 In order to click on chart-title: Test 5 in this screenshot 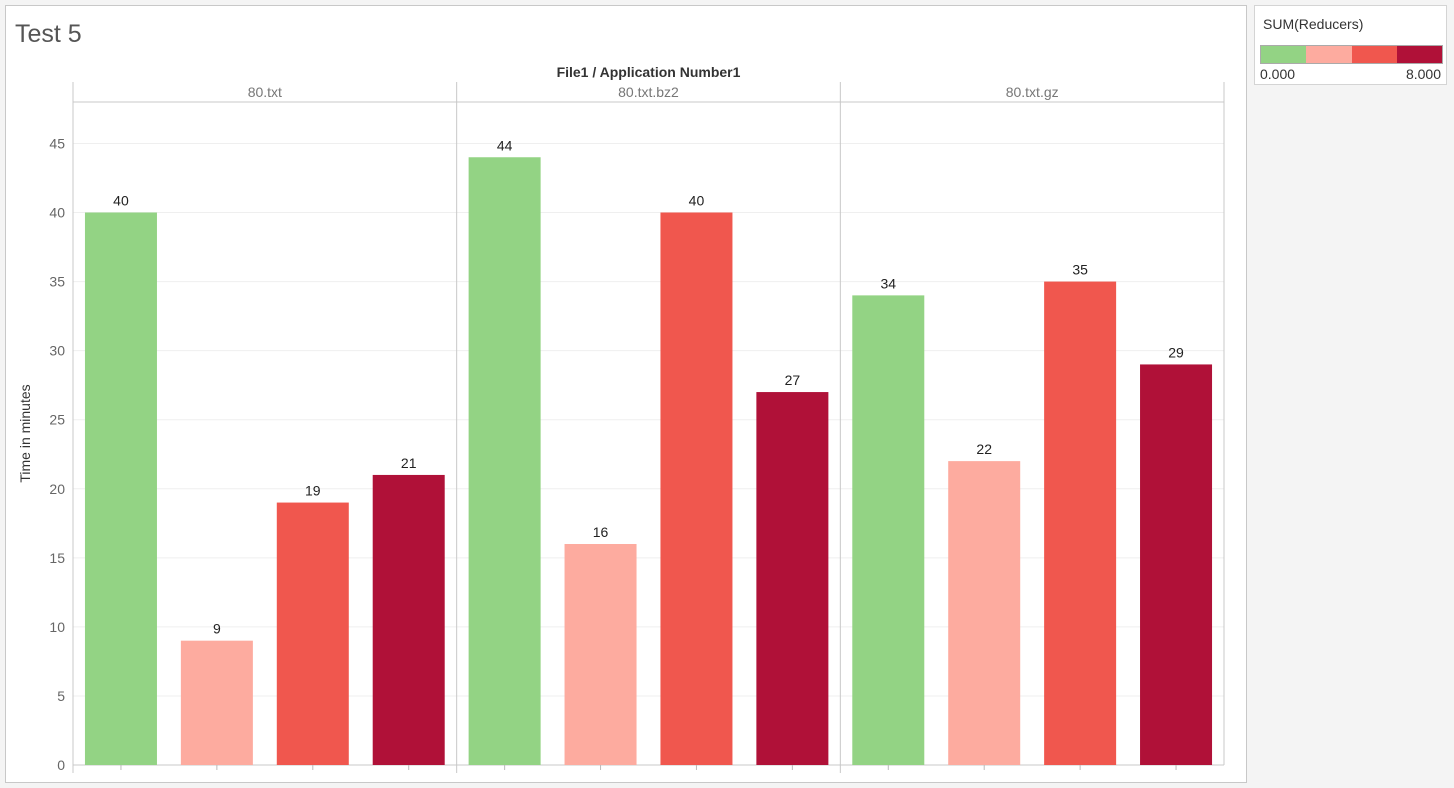, I will do `click(48, 34)`.